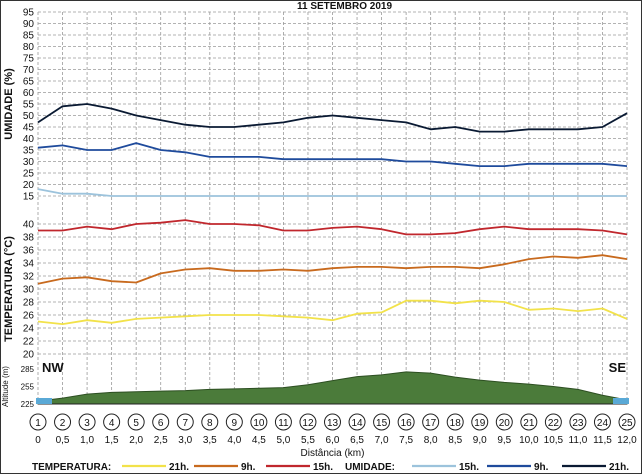 The width and height of the screenshot is (642, 474). I want to click on x-tick-label: 7,0, so click(382, 440).